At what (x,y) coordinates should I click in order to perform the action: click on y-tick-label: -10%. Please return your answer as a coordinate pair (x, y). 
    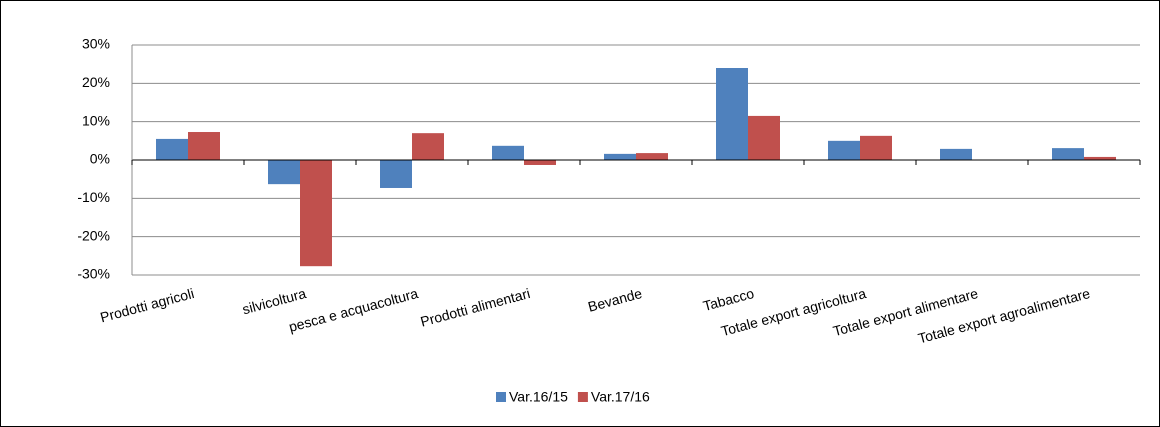
    Looking at the image, I should click on (93, 197).